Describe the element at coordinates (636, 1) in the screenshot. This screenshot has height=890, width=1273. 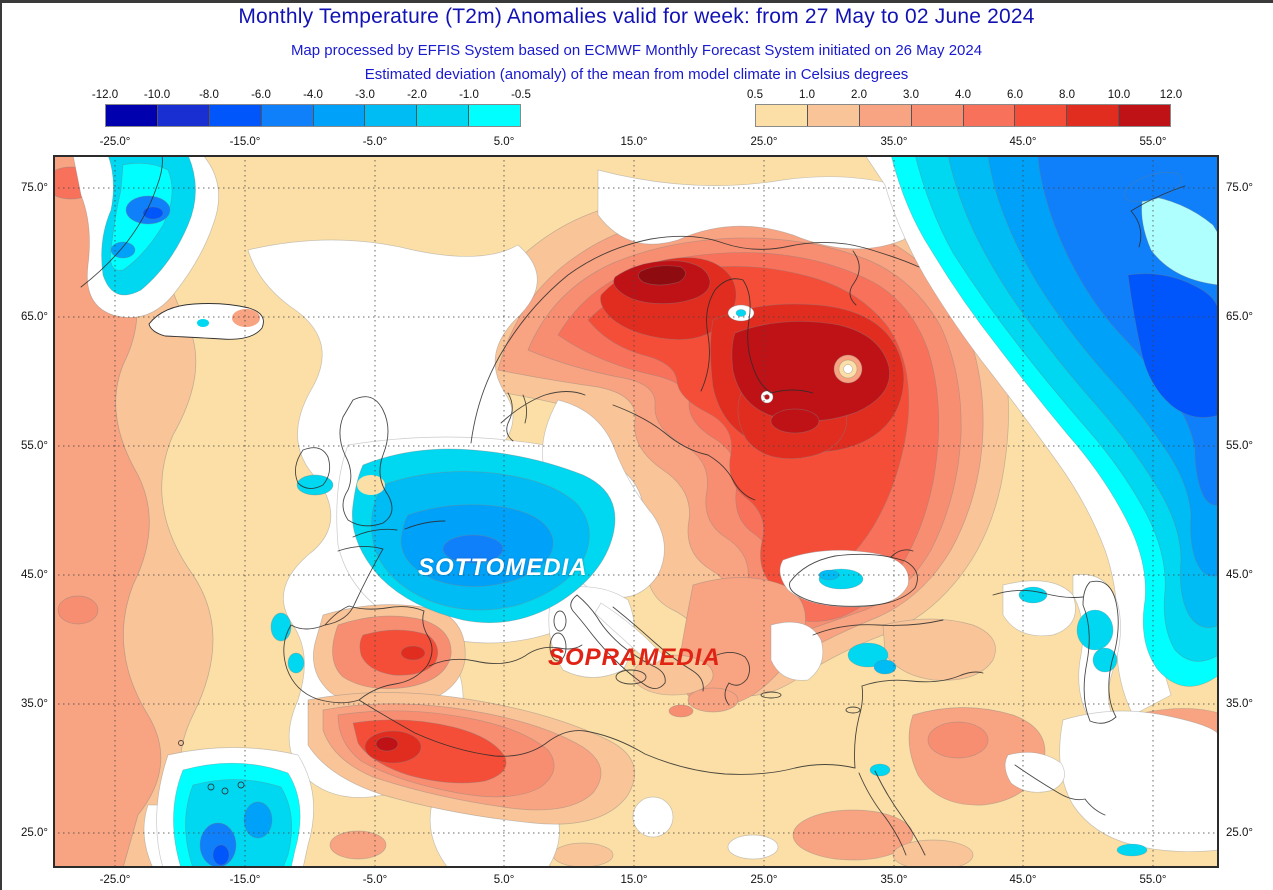
I see `window-border-top` at that location.